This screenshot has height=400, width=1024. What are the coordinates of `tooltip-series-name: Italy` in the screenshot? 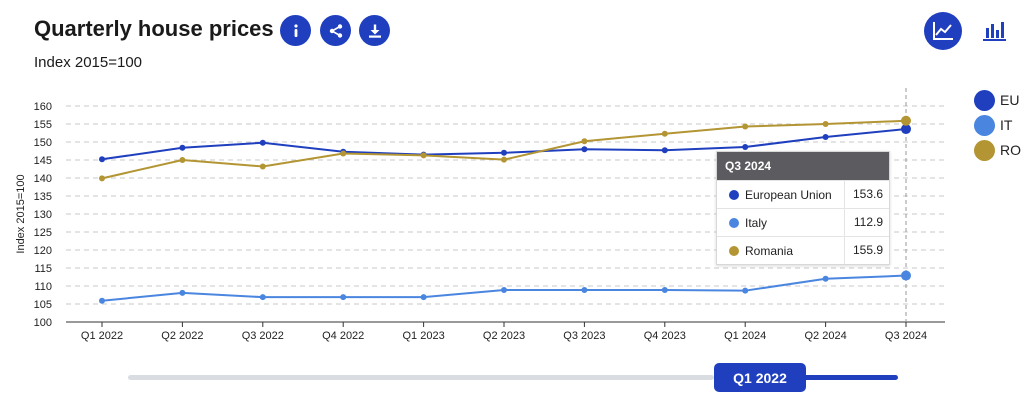 It's located at (756, 222).